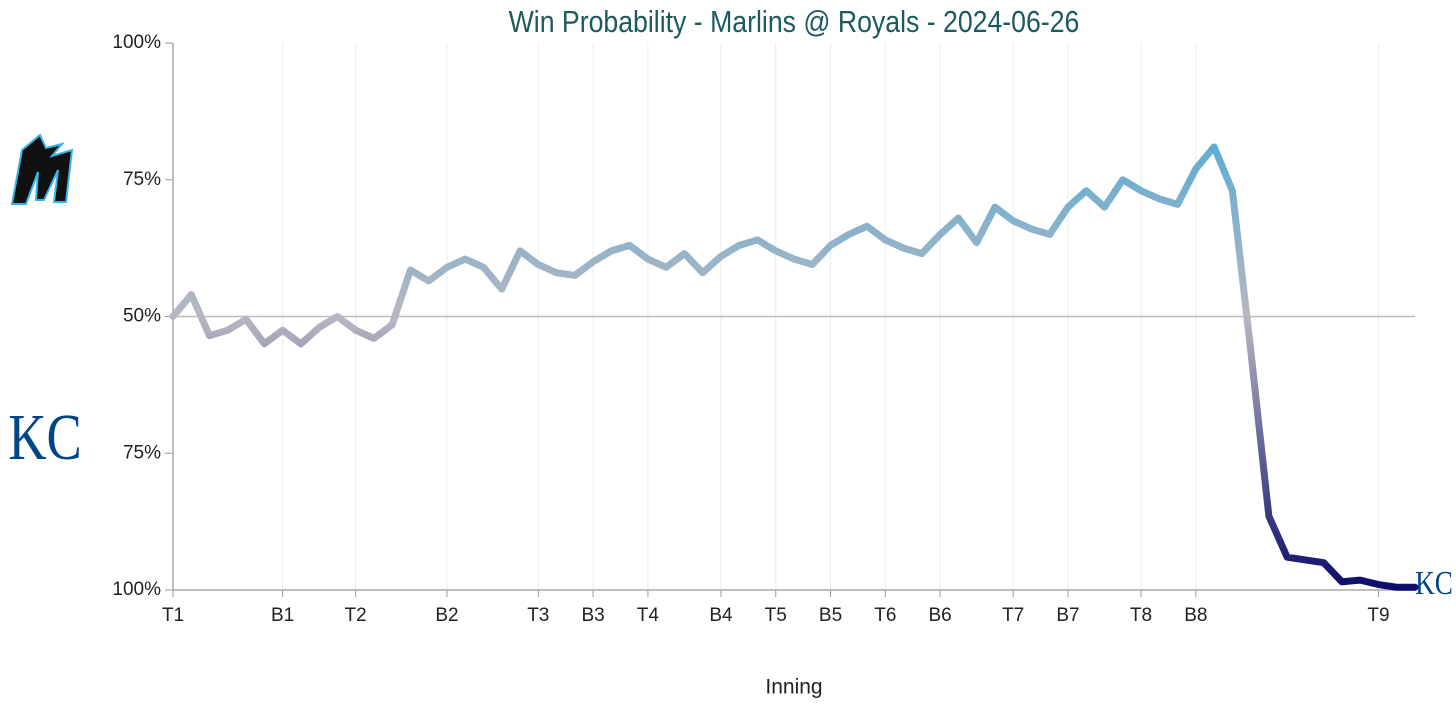 The width and height of the screenshot is (1456, 708). Describe the element at coordinates (142, 316) in the screenshot. I see `y-tick-label: 50%` at that location.